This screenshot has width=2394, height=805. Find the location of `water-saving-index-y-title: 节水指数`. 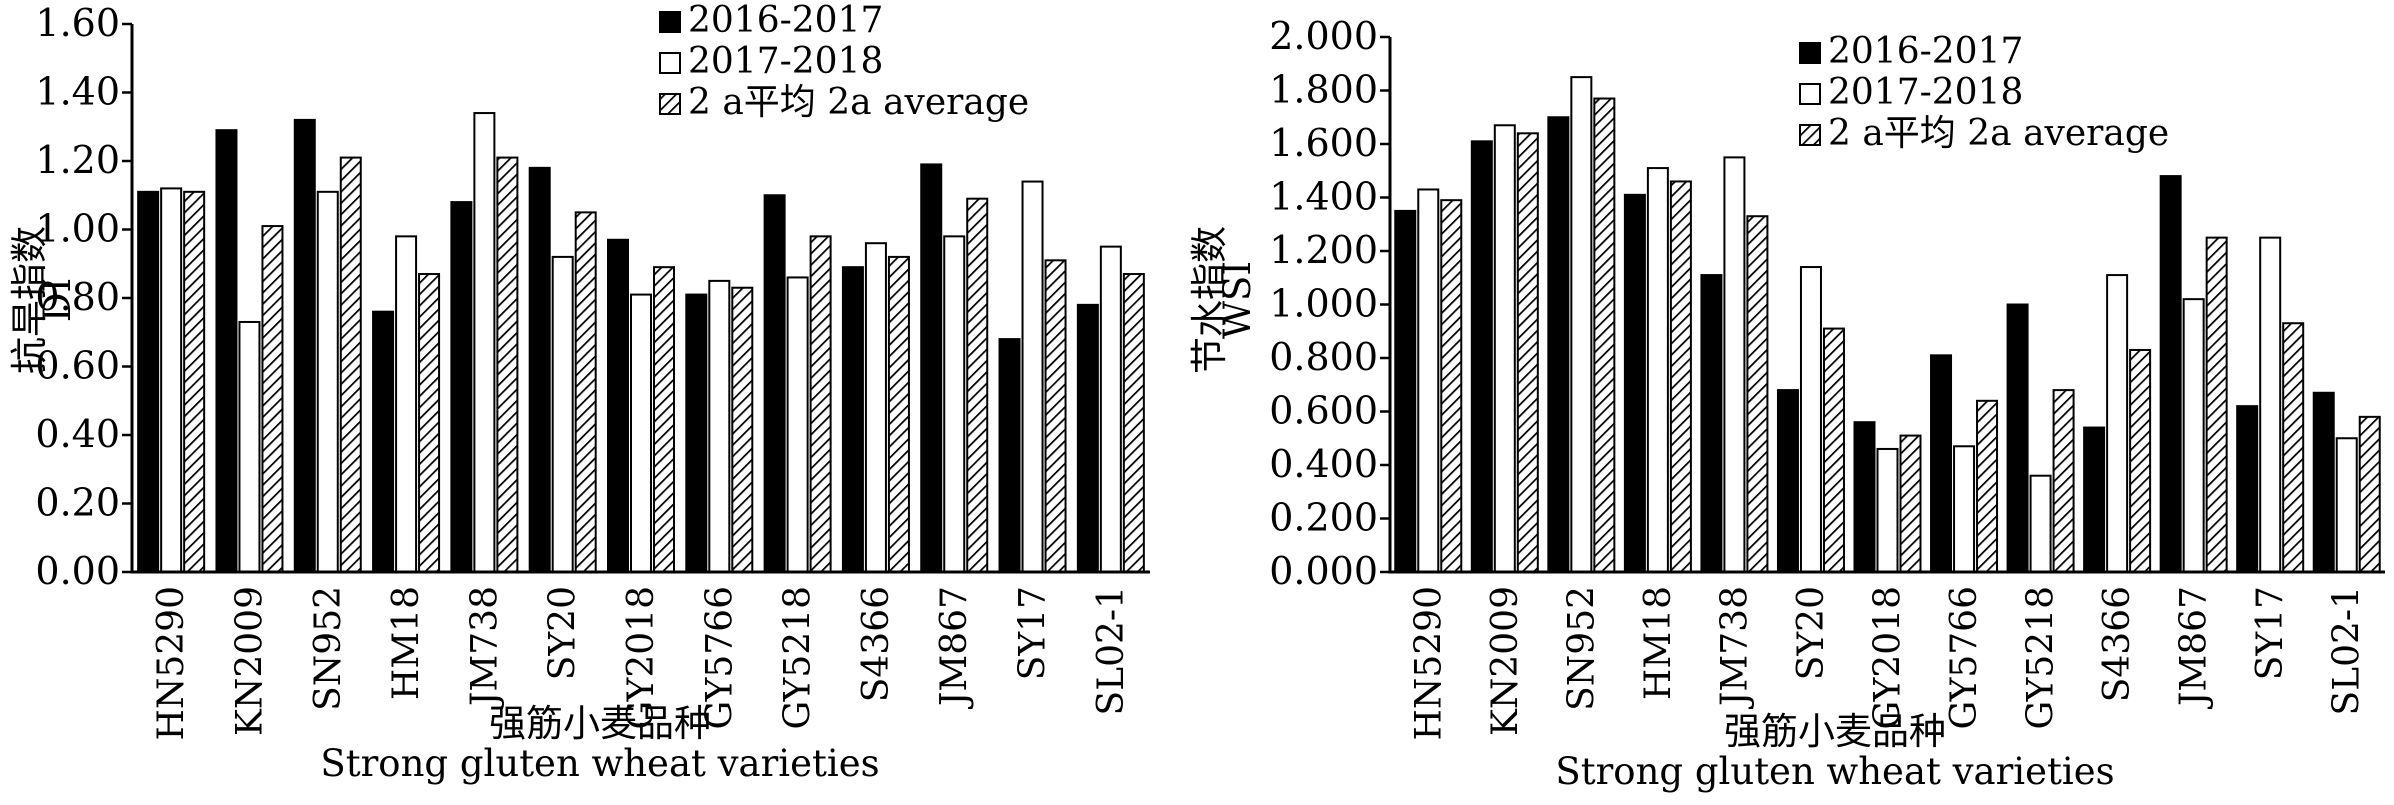

water-saving-index-y-title: 节水指数 is located at coordinates (1209, 300).